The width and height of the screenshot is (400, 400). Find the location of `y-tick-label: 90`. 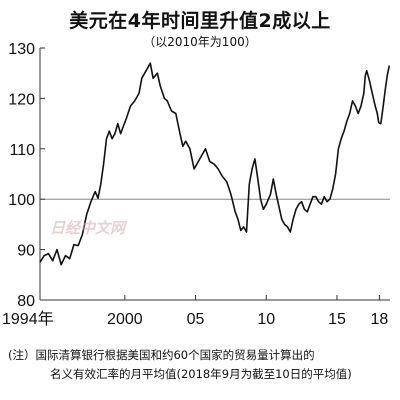

y-tick-label: 90 is located at coordinates (26, 251).